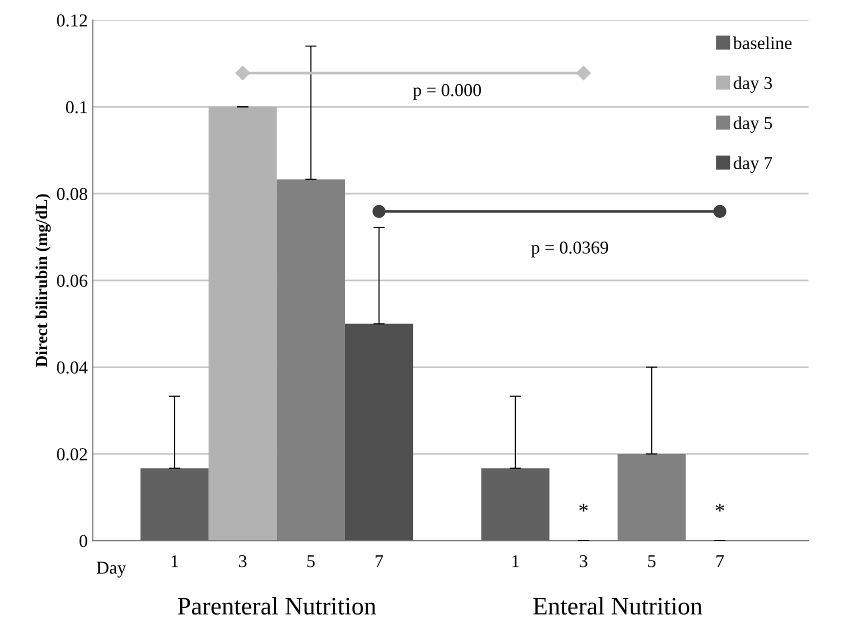  What do you see at coordinates (72, 367) in the screenshot?
I see `y-tick-label: 0.04` at bounding box center [72, 367].